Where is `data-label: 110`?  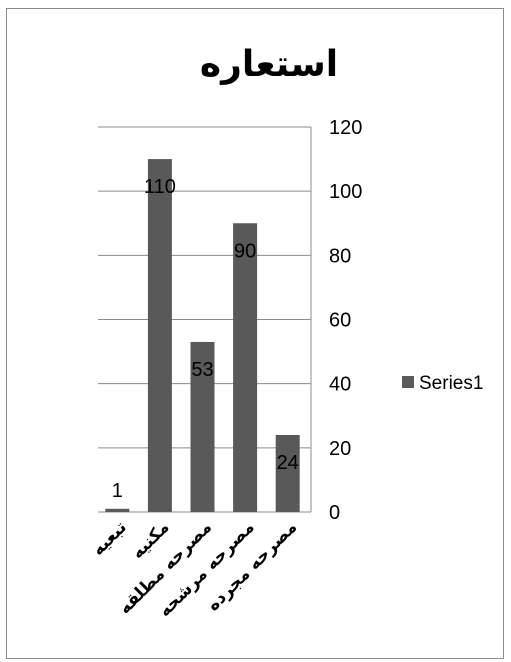
data-label: 110 is located at coordinates (160, 187).